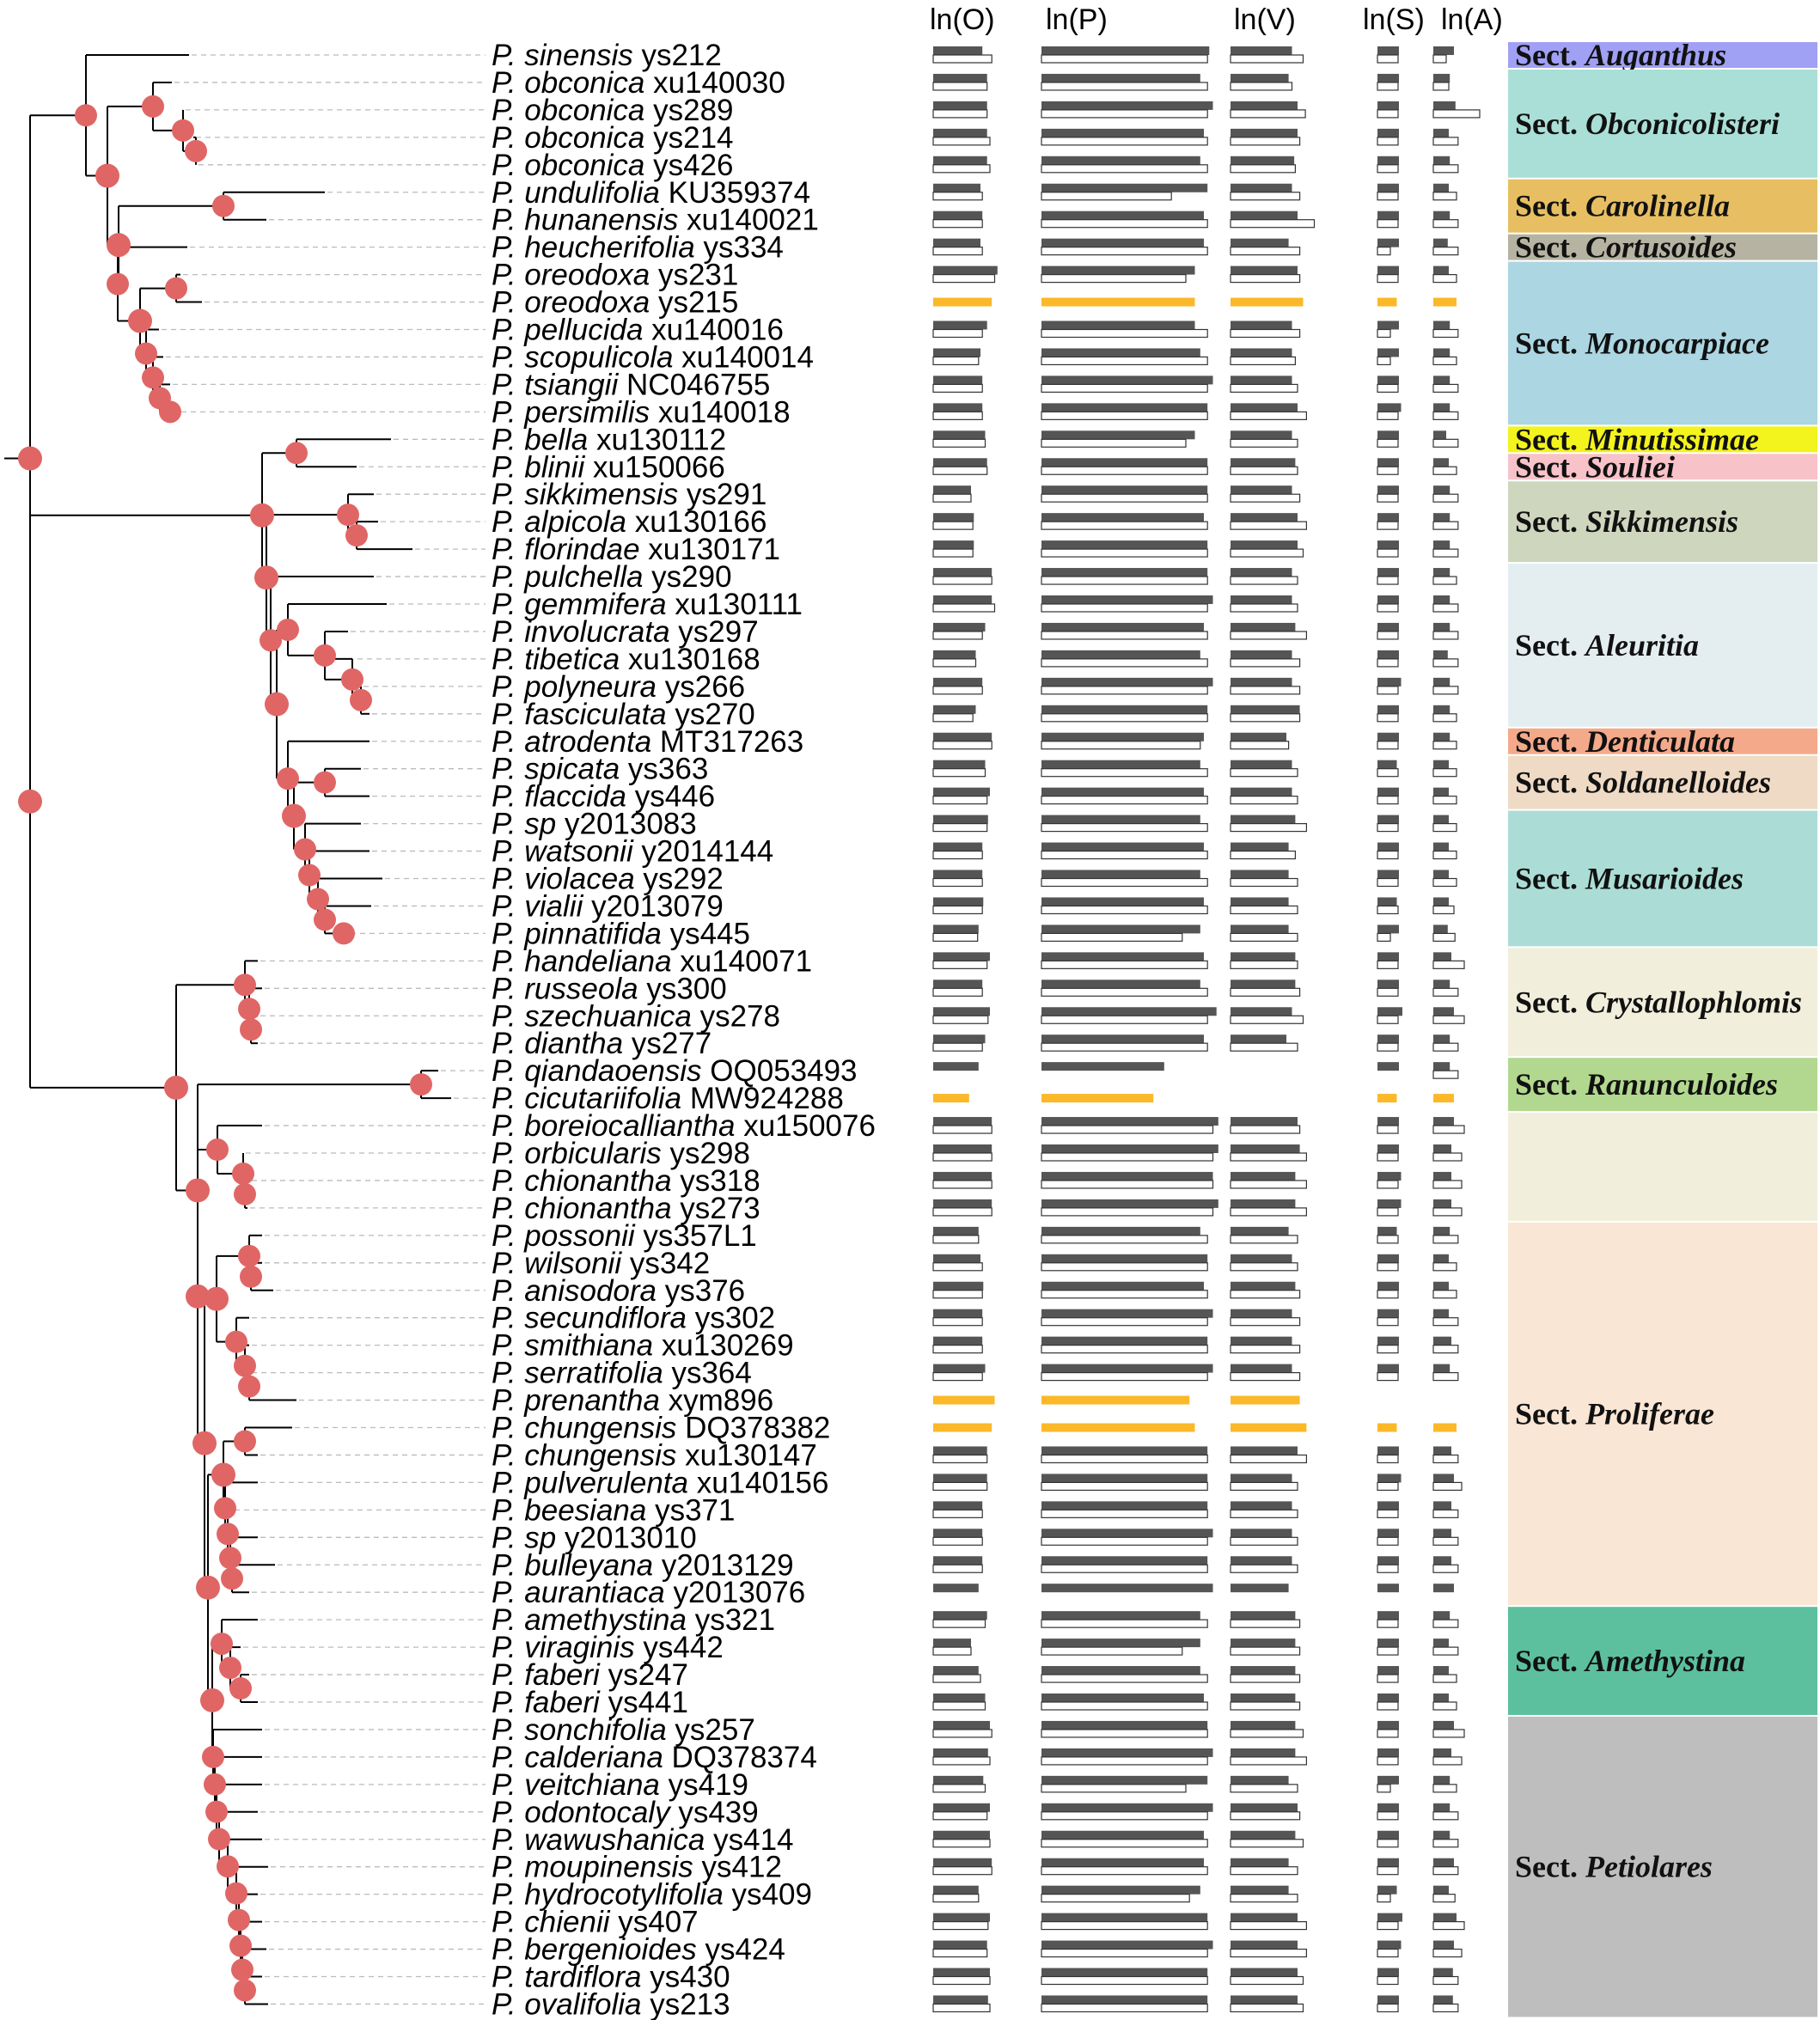  Describe the element at coordinates (636, 1016) in the screenshot. I see `taxon-label: P. szechuanica ys278` at that location.